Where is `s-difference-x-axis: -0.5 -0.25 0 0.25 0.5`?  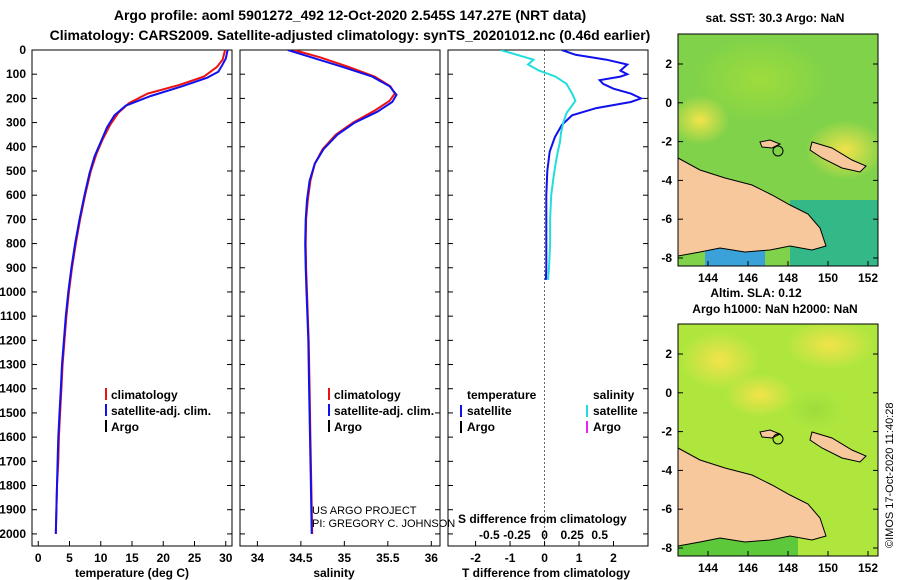
s-difference-x-axis: -0.5 -0.25 0 0.25 0.5 is located at coordinates (543, 535).